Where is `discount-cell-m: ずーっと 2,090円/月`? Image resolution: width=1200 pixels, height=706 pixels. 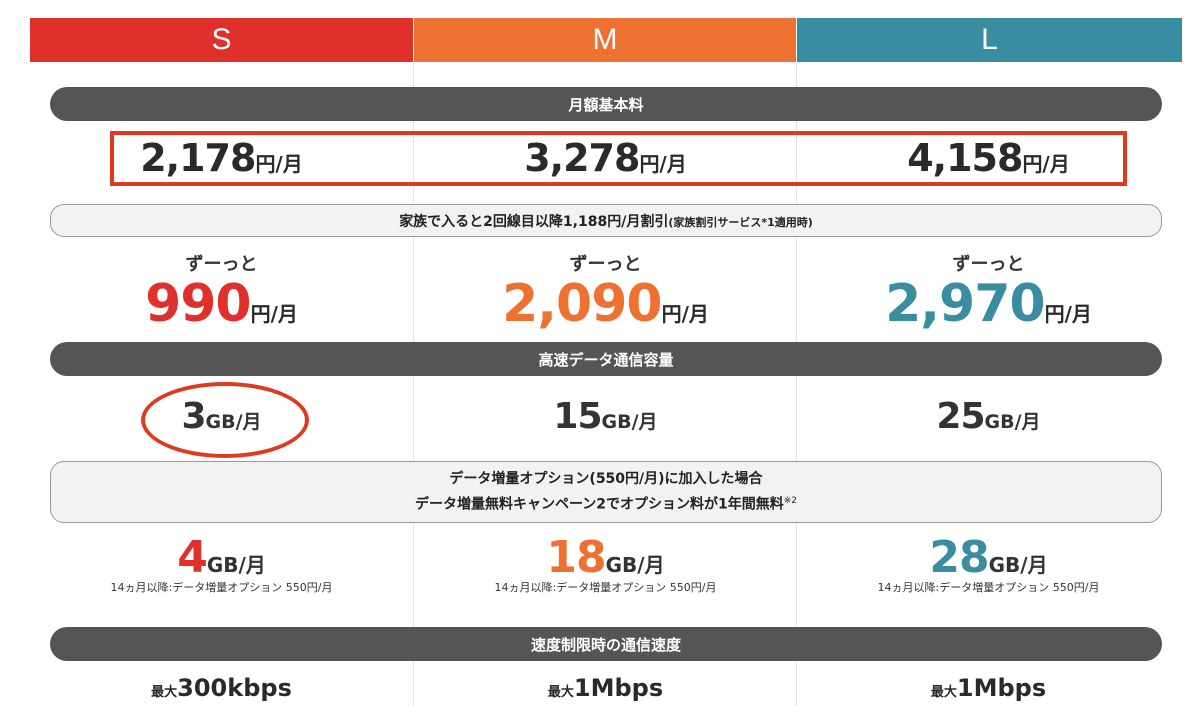 discount-cell-m: ずーっと 2,090円/月 is located at coordinates (605, 292).